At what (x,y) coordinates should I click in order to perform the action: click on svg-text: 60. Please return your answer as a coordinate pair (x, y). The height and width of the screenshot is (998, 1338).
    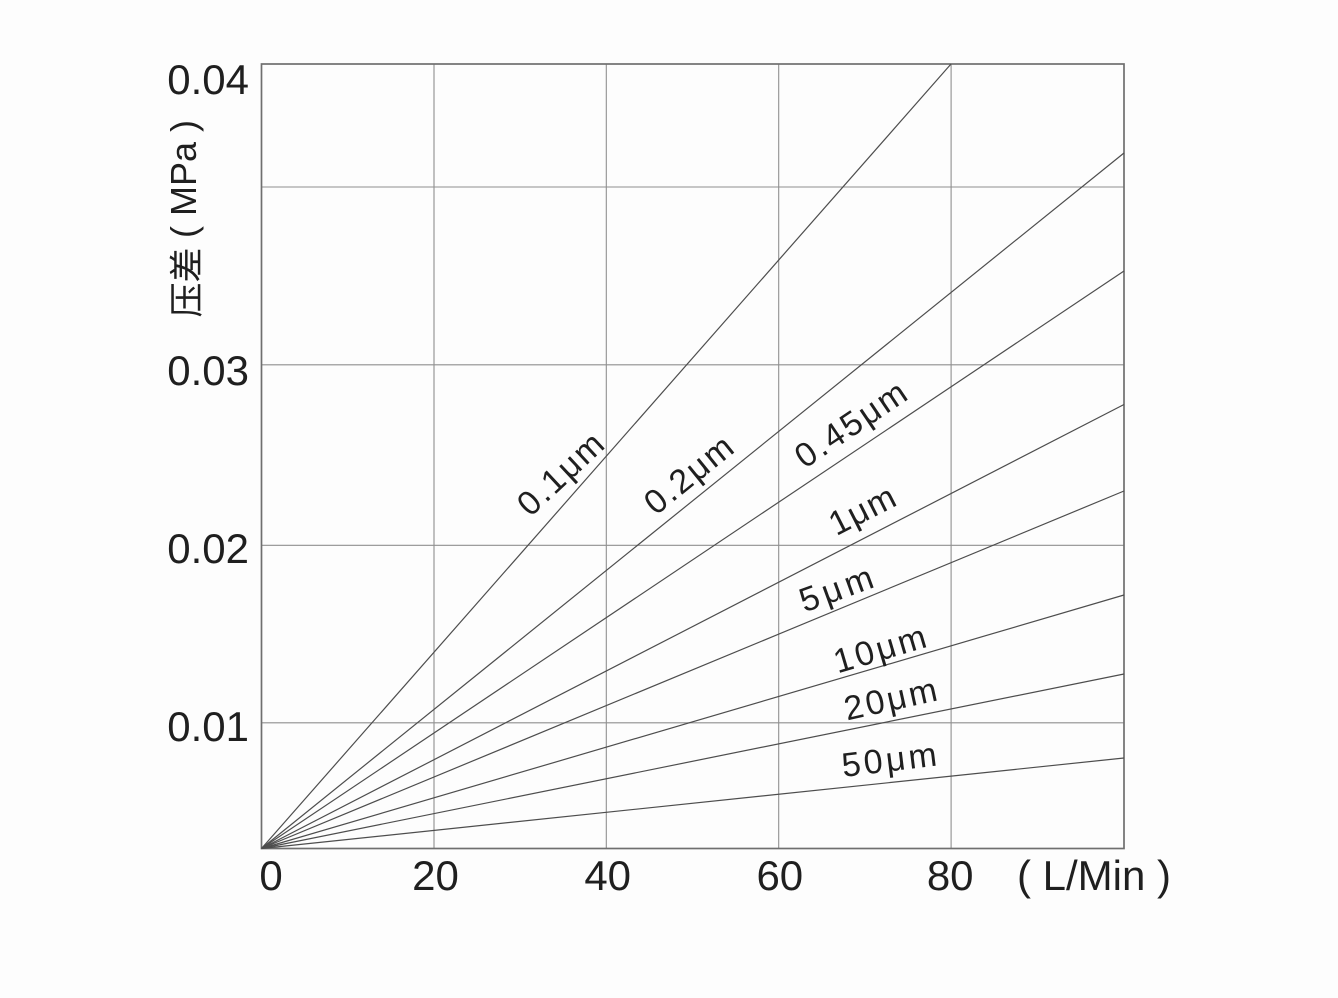
    Looking at the image, I should click on (779, 875).